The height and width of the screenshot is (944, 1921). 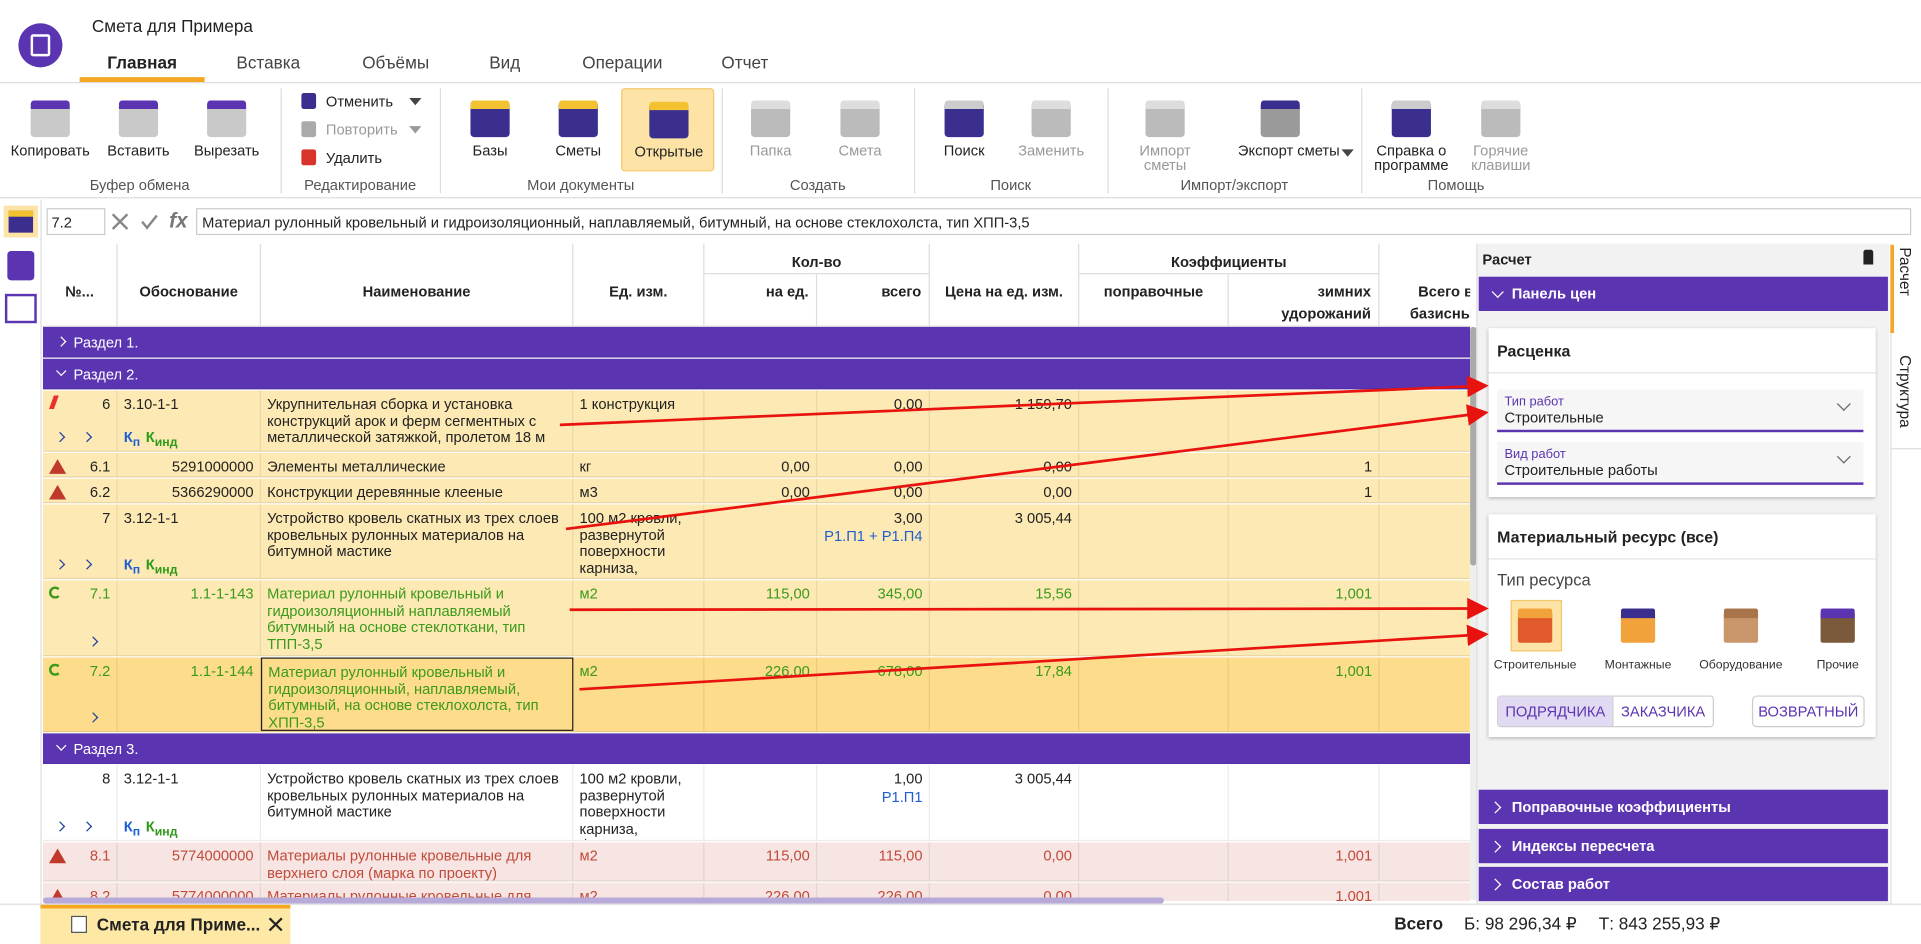 What do you see at coordinates (417, 465) in the screenshot?
I see `table-cell: Элементы металлические` at bounding box center [417, 465].